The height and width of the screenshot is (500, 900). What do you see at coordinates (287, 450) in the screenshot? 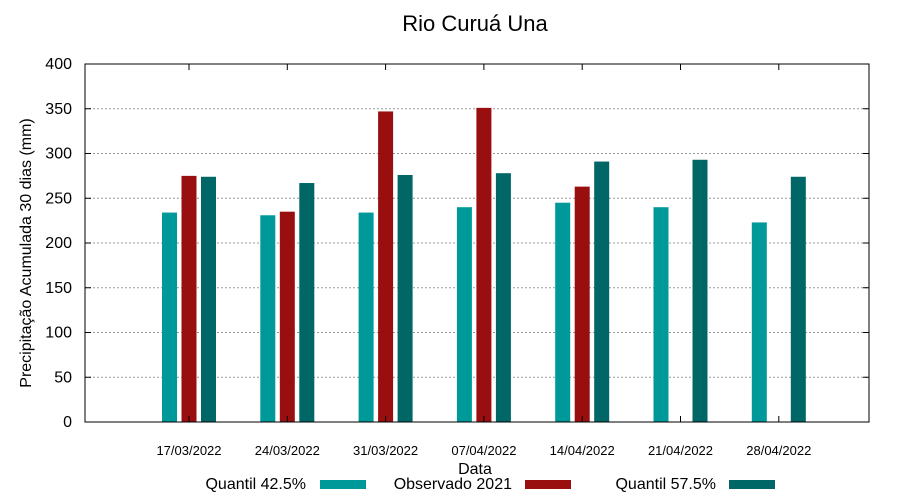
I see `x-tick-label: 24/03/2022` at bounding box center [287, 450].